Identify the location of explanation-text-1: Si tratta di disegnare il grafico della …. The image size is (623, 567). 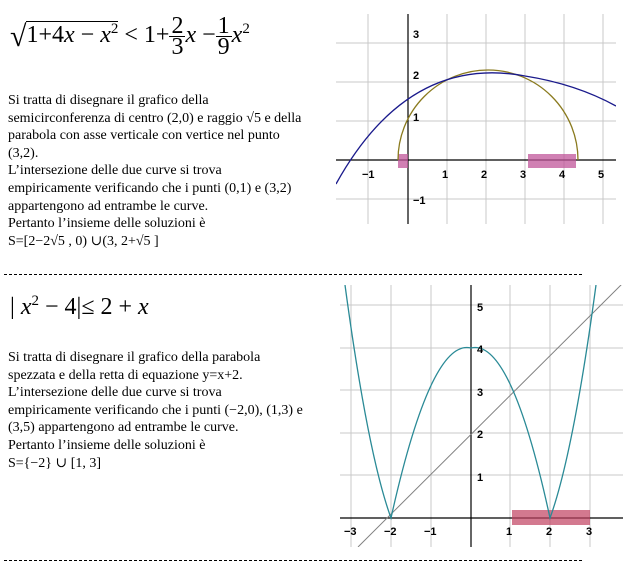
(154, 171).